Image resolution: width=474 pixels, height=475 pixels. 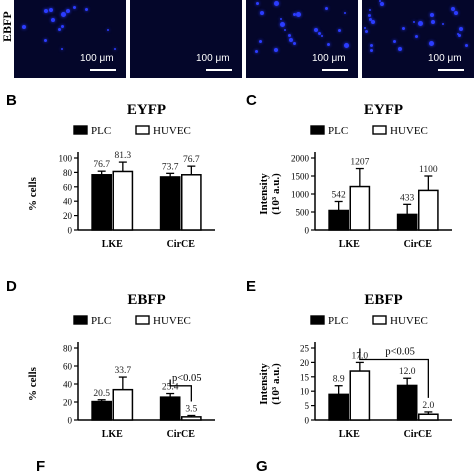 I want to click on y-tick-label: 1000, so click(x=300, y=195).